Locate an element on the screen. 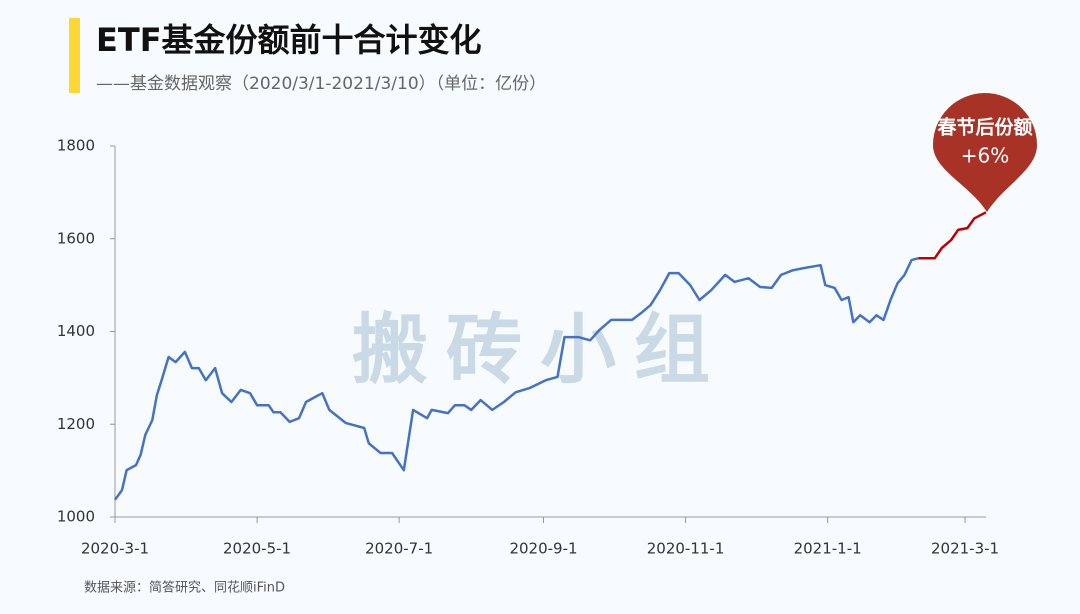  source: 数据来源：简答研究、同花顺iFinD is located at coordinates (184, 588).